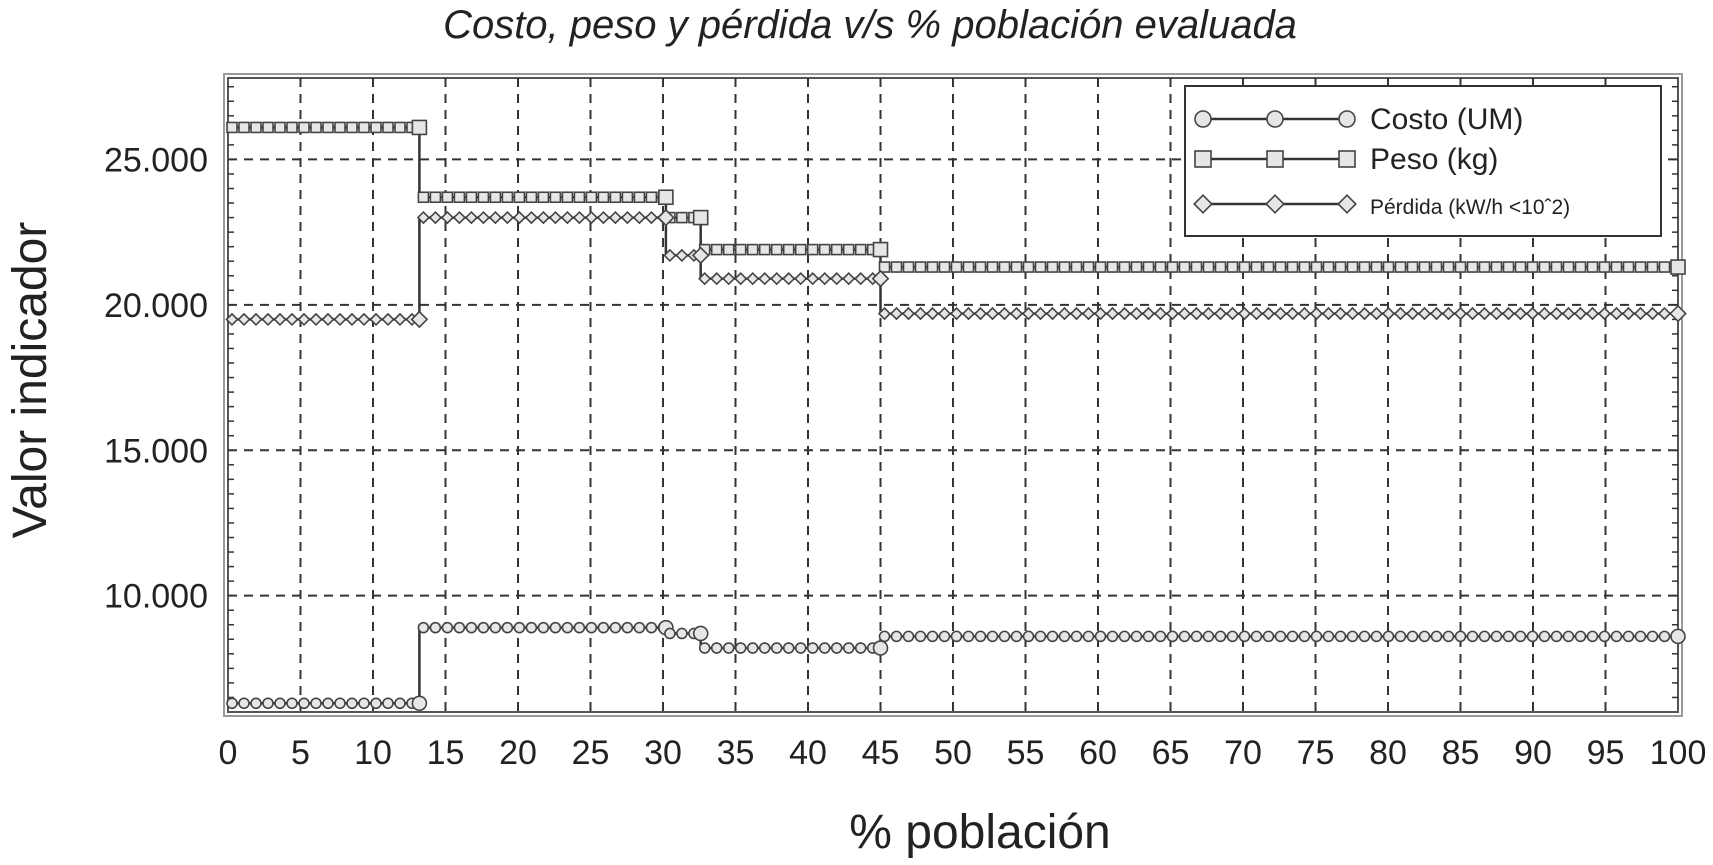 The width and height of the screenshot is (1713, 865). Describe the element at coordinates (1347, 119) in the screenshot. I see `legend-marker` at that location.